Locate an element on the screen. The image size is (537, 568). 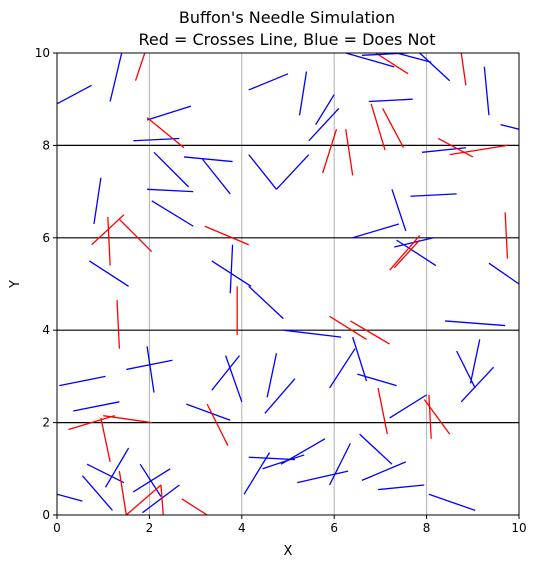
x-axis-label: X is located at coordinates (288, 551).